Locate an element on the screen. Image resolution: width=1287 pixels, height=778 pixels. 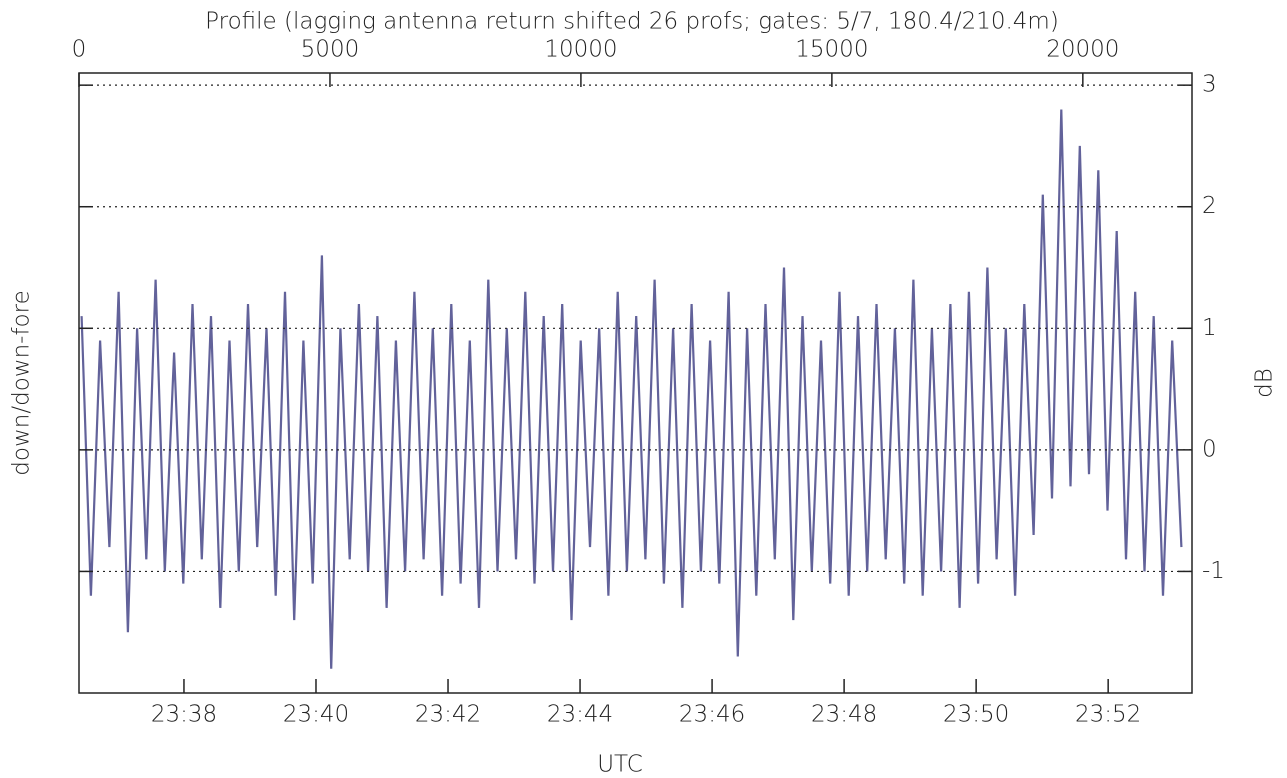
x-tick-label: 23:40 is located at coordinates (316, 715).